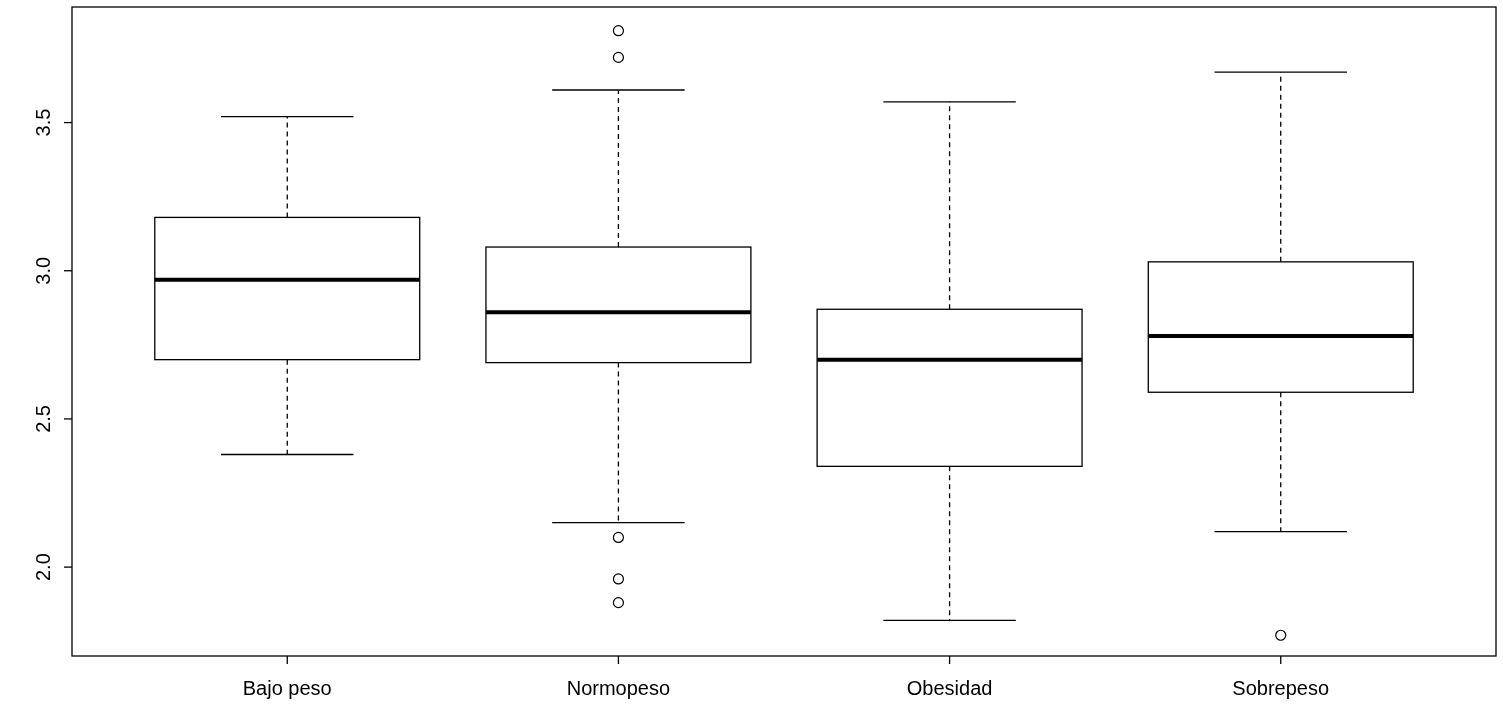  What do you see at coordinates (287, 688) in the screenshot?
I see `x-tick-label: Bajo peso` at bounding box center [287, 688].